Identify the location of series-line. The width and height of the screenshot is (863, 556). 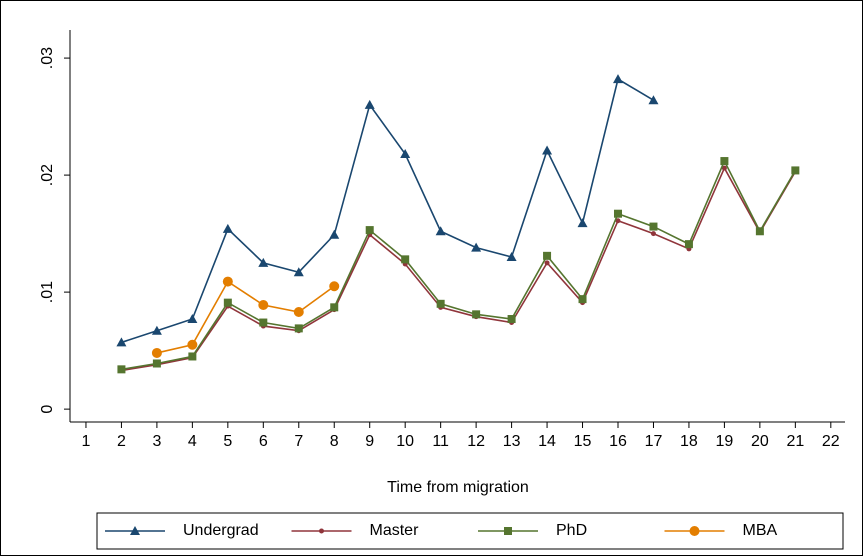
(245, 317).